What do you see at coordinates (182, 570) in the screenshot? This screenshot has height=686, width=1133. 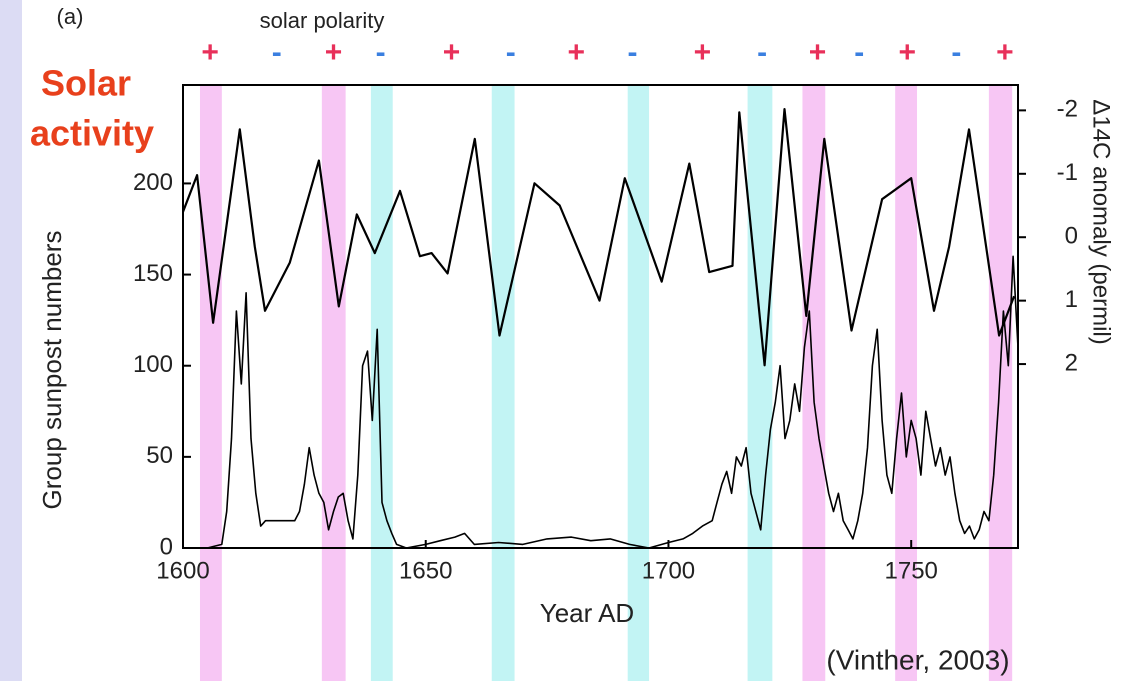 I see `x-tick-label: 1600` at bounding box center [182, 570].